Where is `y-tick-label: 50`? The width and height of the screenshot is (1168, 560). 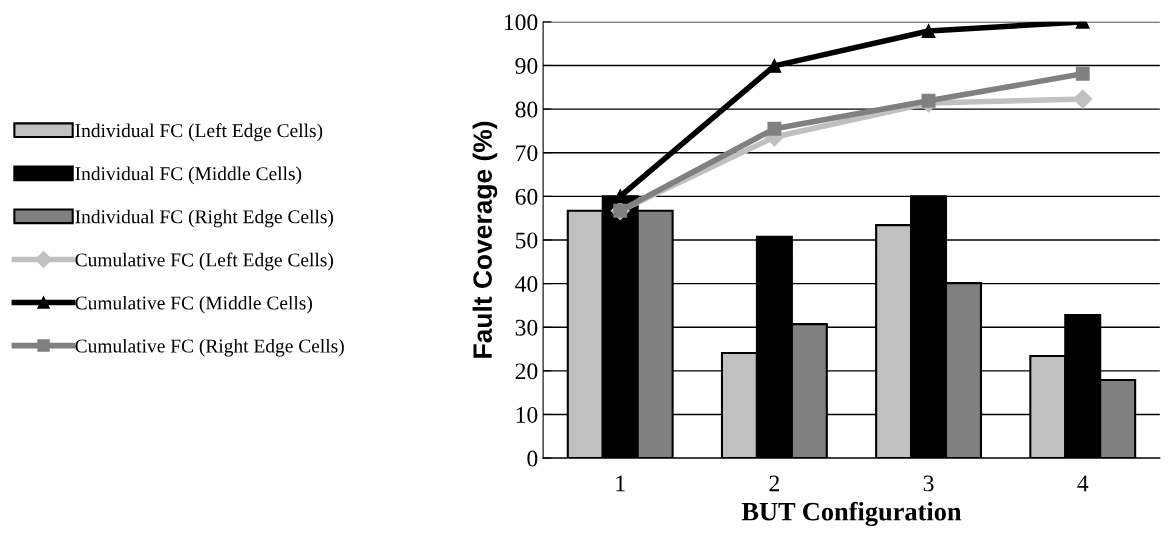
y-tick-label: 50 is located at coordinates (527, 240).